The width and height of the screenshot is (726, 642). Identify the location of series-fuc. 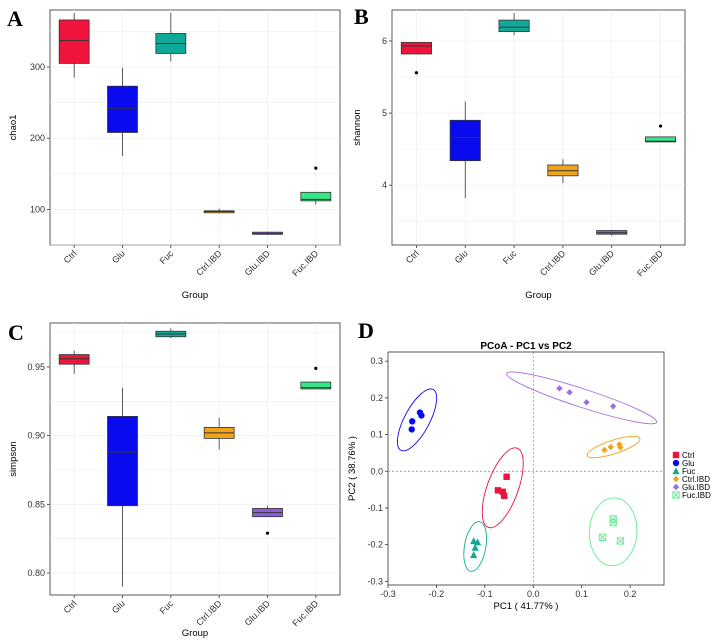
(475, 546).